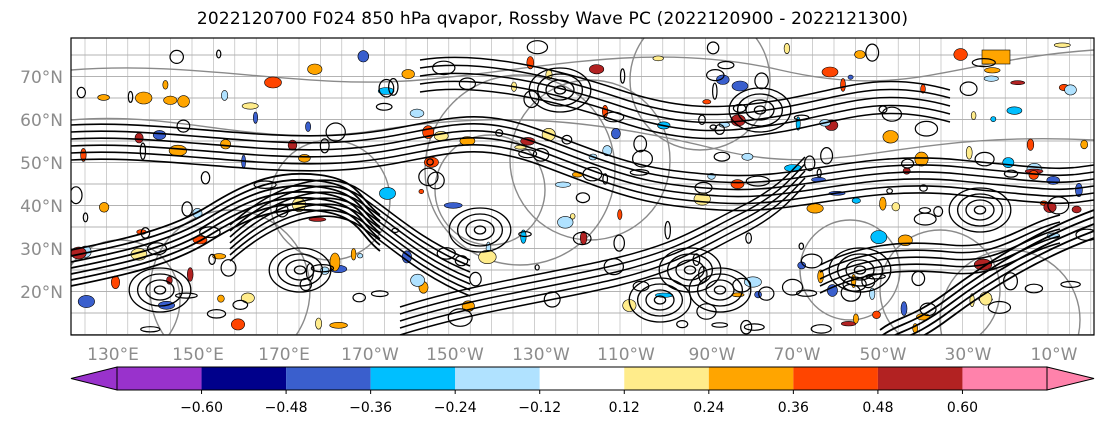 This screenshot has height=429, width=1105. I want to click on colorbar-tick-label: 0.60, so click(962, 408).